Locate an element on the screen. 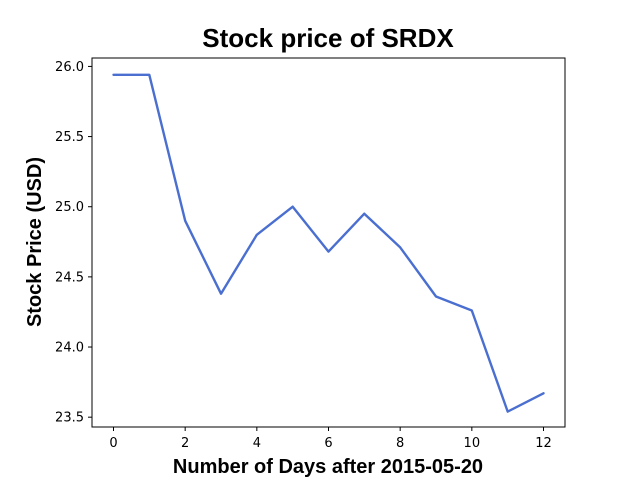  x-axis: 0 2 4 6 8 10 12 is located at coordinates (330, 439).